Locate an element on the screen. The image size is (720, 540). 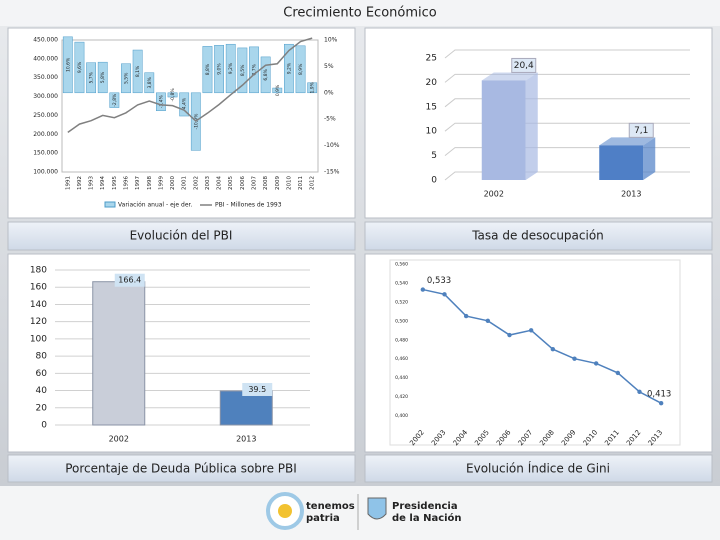
data-label: 0,533 is located at coordinates (439, 281).